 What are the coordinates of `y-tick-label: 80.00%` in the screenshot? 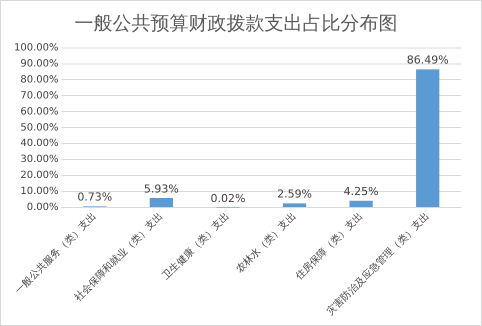 It's located at (39, 80).